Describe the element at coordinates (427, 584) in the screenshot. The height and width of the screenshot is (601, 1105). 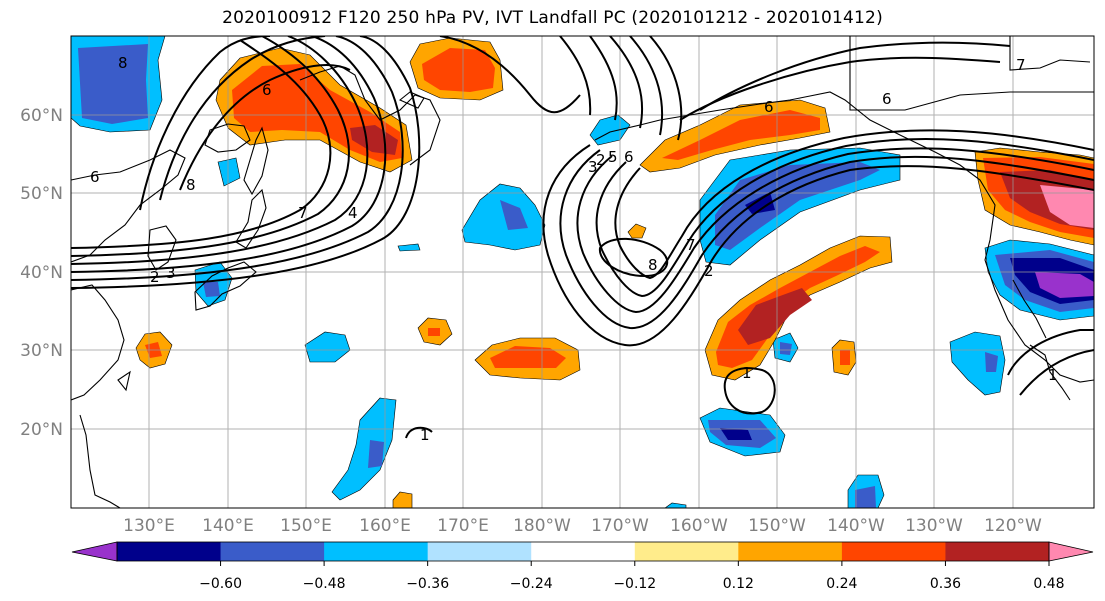
I see `colorbar-tick-label: −0.36` at that location.